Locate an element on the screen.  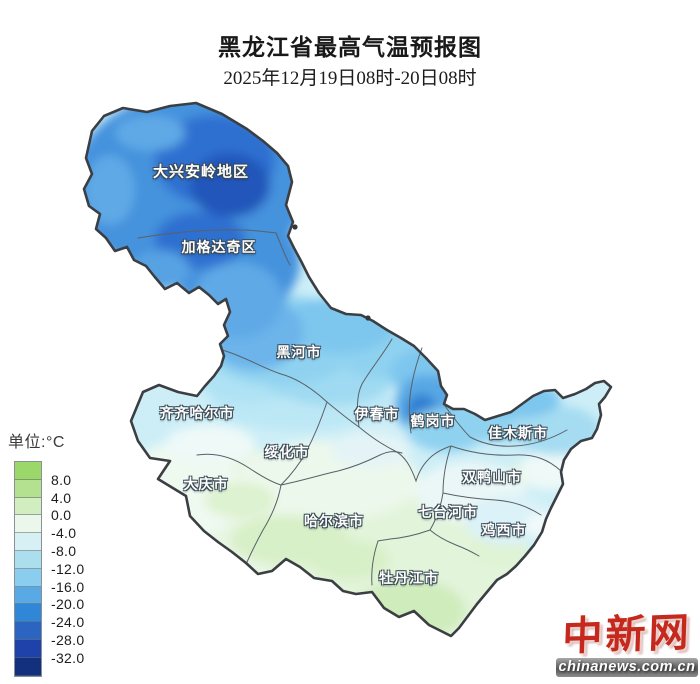
legend-segment-8: -24.0 is located at coordinates (49, 617).